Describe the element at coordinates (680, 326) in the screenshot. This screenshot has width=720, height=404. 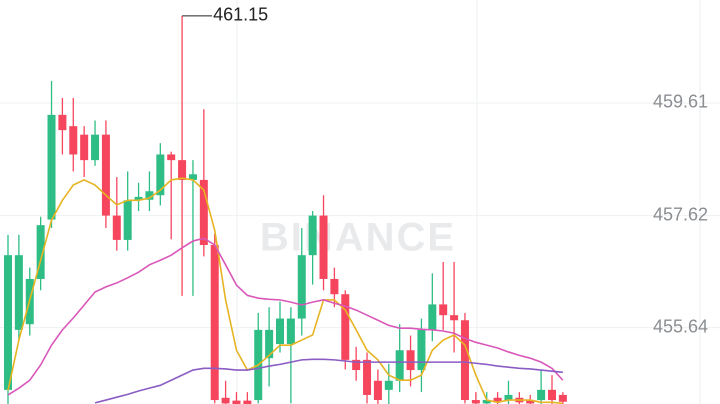
I see `y-tick-label: 455.64` at that location.